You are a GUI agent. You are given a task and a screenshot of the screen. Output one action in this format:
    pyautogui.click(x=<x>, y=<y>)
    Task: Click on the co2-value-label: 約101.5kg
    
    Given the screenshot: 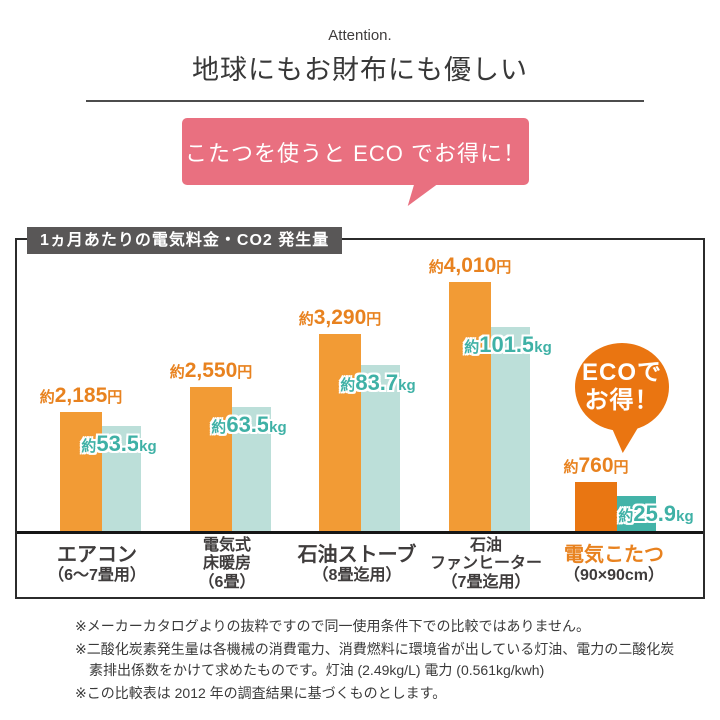 What is the action you would take?
    pyautogui.click(x=508, y=345)
    